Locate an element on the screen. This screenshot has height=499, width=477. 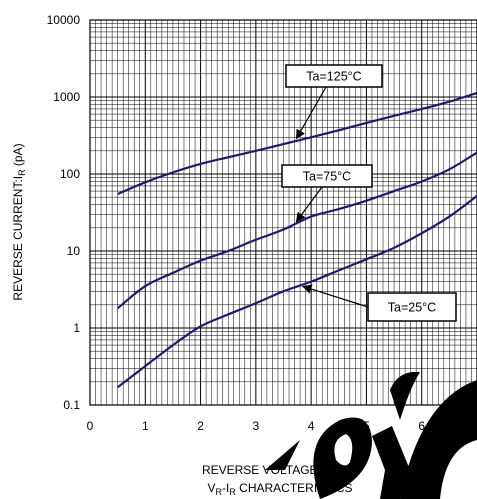
x-tick-label: 4 is located at coordinates (311, 426).